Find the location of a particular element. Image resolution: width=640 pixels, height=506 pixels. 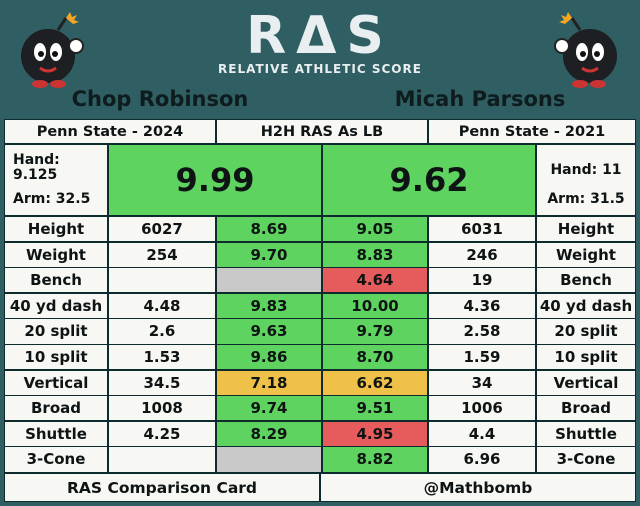

right-raw-value: 246 is located at coordinates (482, 254).